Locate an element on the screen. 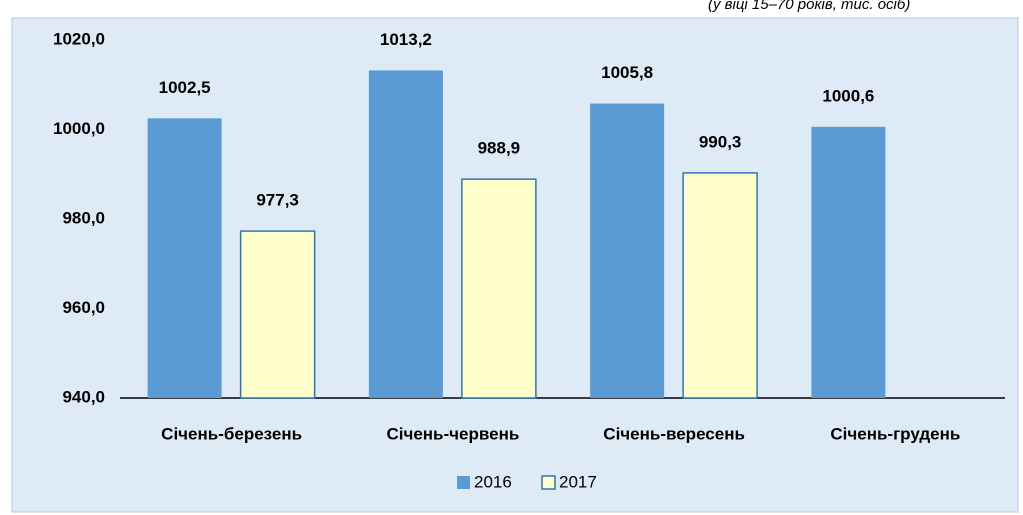 This screenshot has height=515, width=1023. y-tick-label: 960,0 is located at coordinates (83, 307).